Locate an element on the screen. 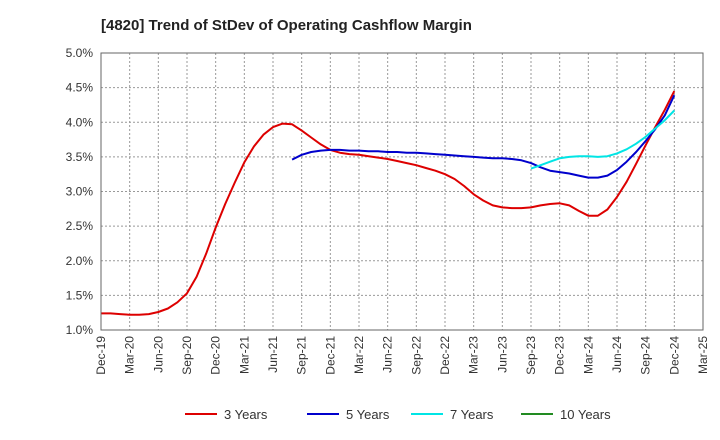 Image resolution: width=720 pixels, height=440 pixels. y-tick-label: 4.0% is located at coordinates (80, 122).